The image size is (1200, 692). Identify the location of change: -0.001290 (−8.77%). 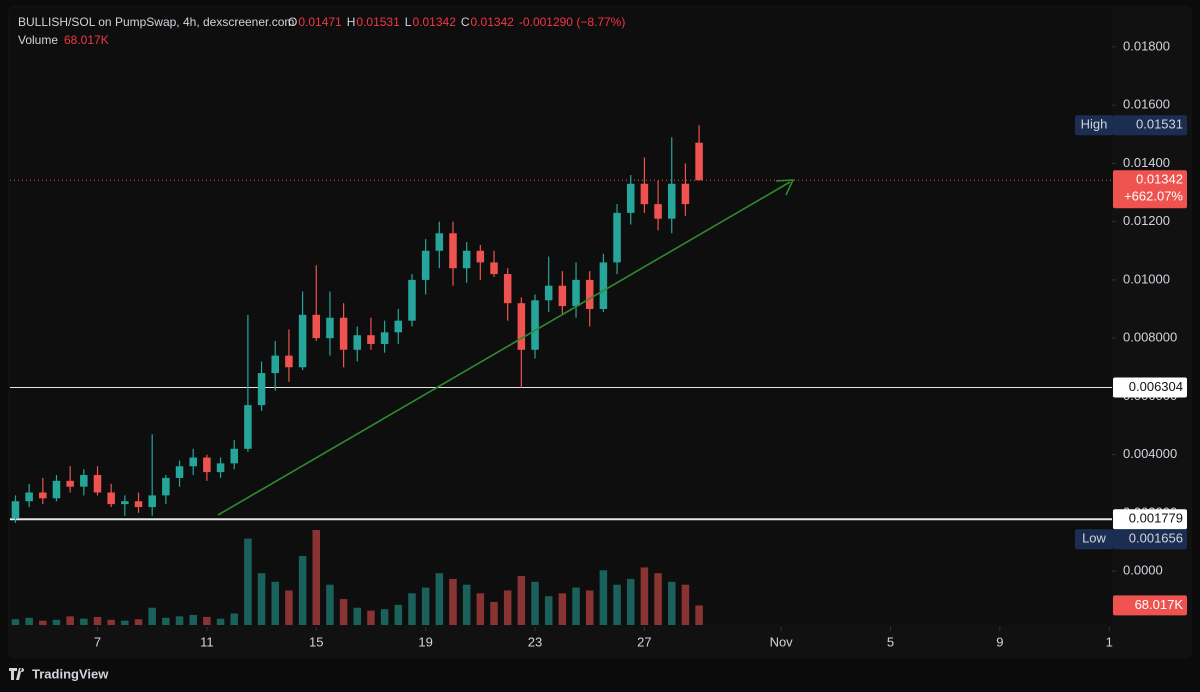
(572, 22).